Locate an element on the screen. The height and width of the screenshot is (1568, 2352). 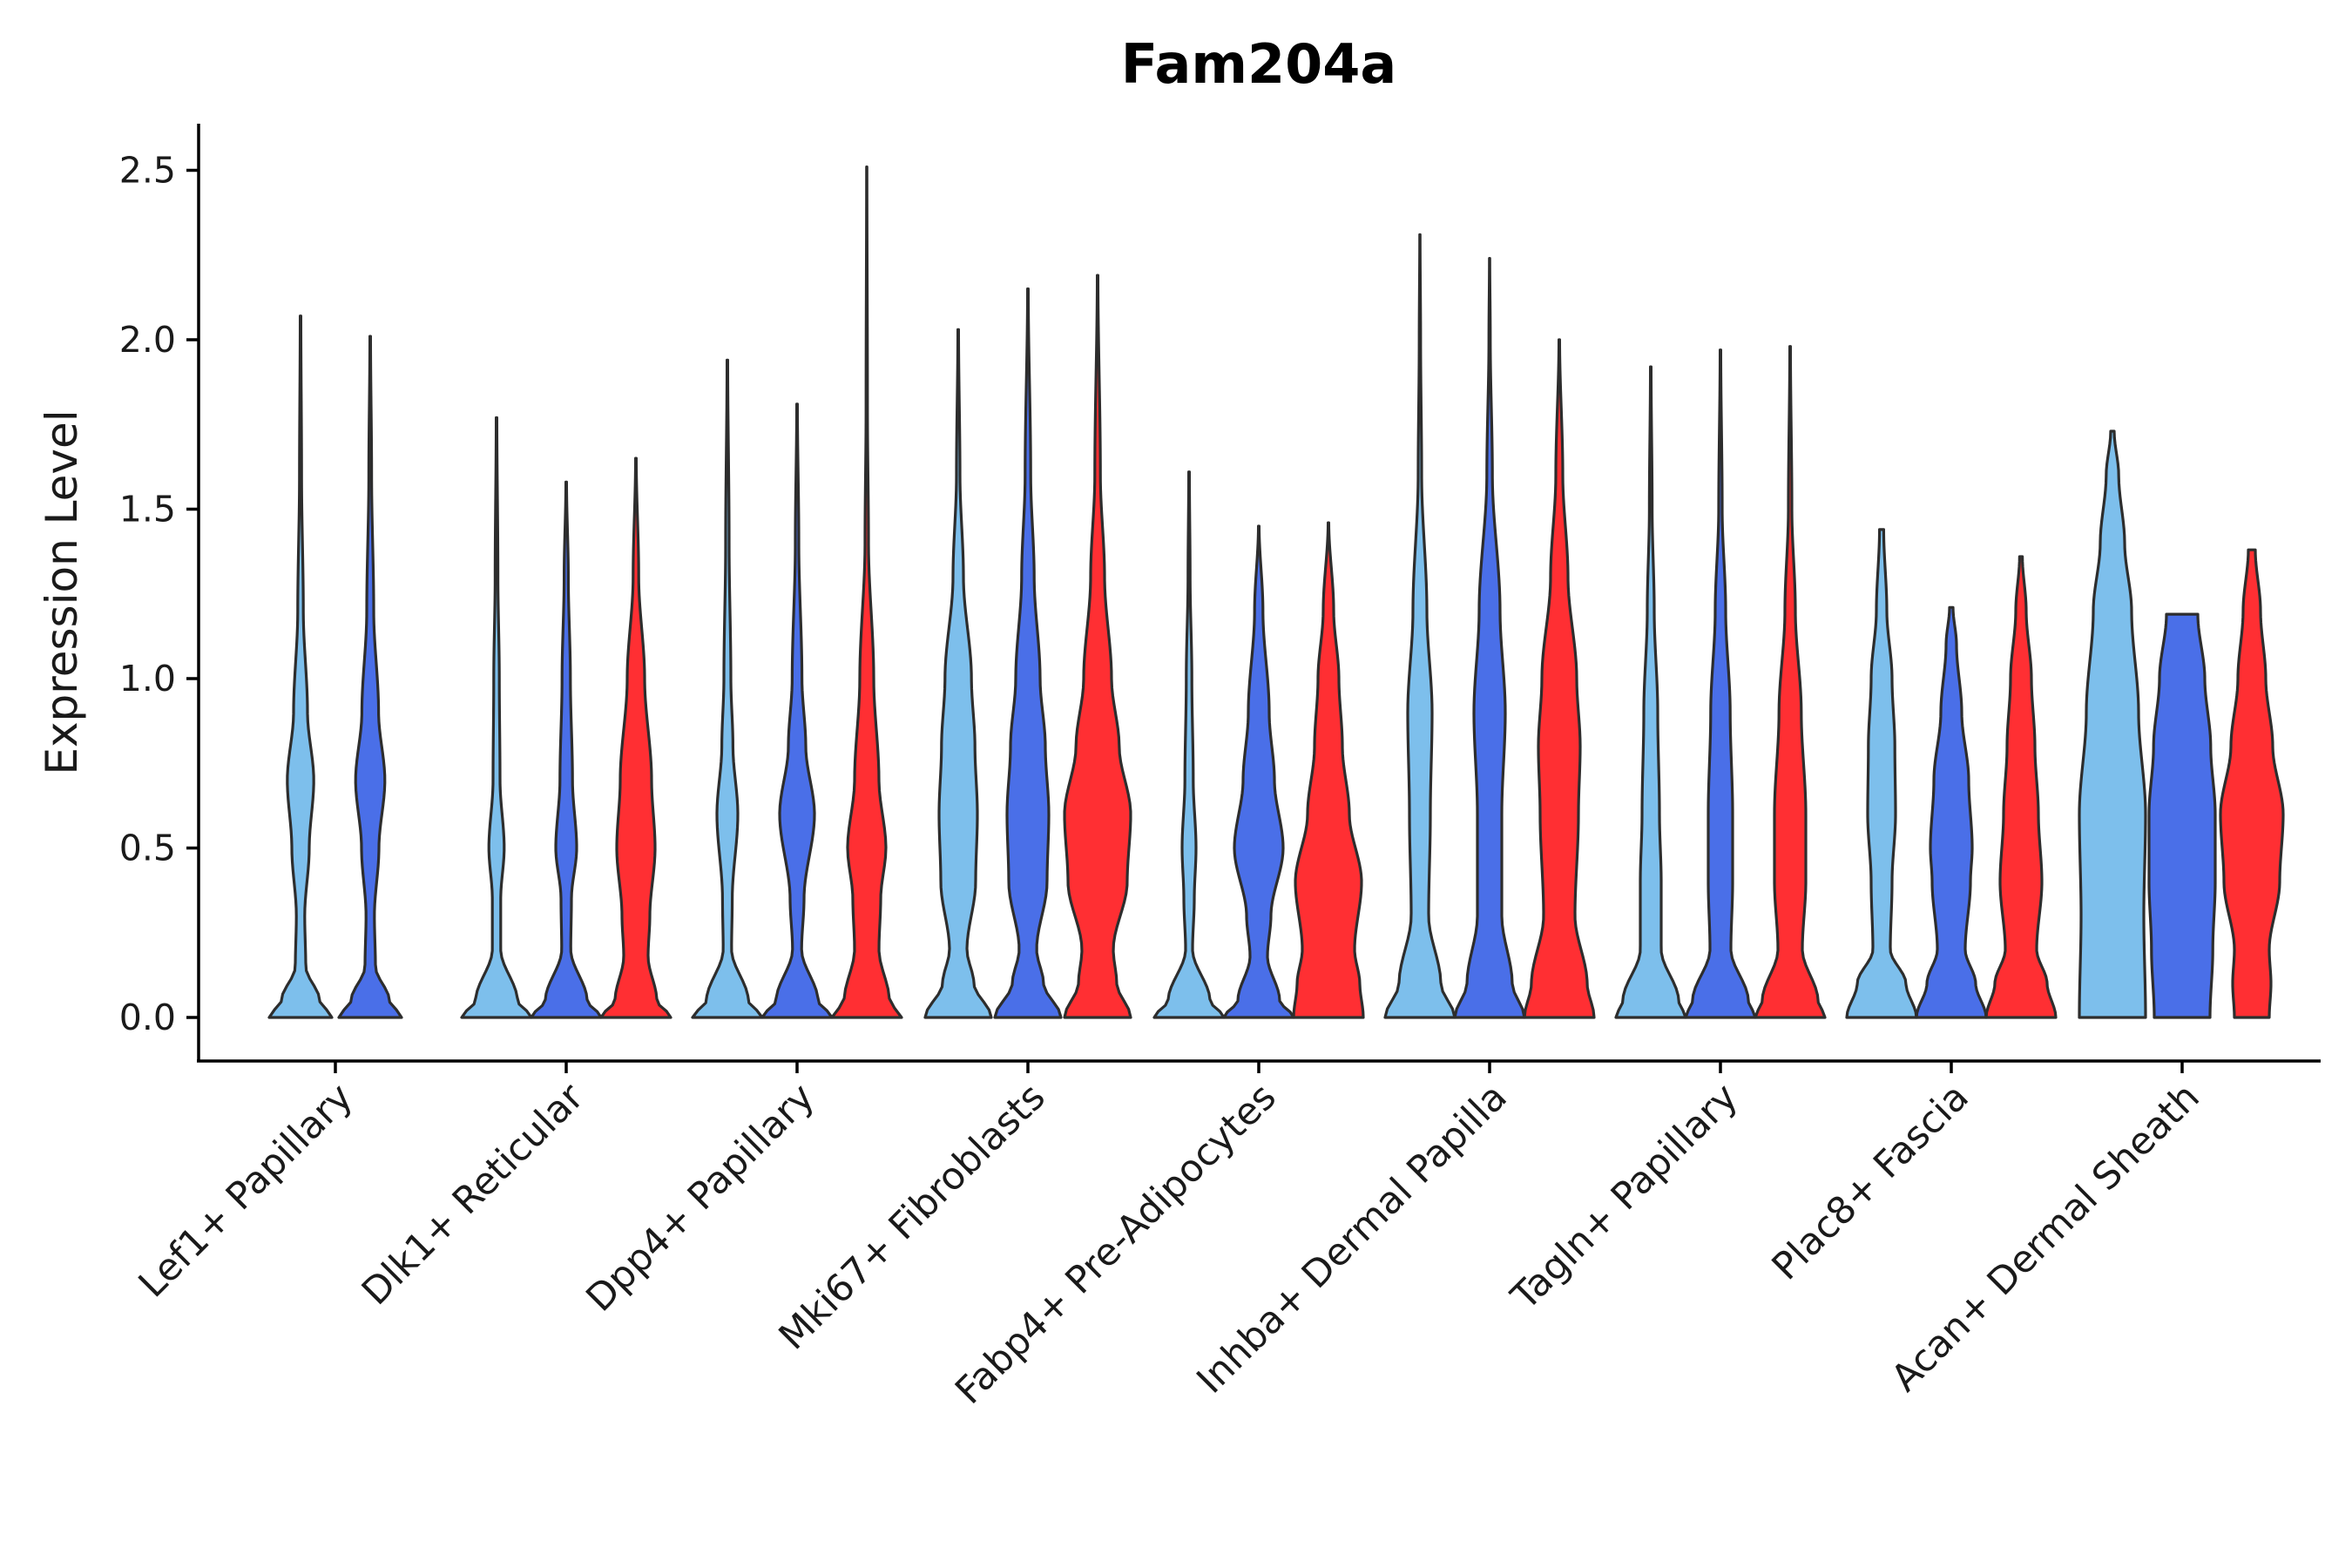
x-category-label: Lef1+ Papillary is located at coordinates (247, 1191).